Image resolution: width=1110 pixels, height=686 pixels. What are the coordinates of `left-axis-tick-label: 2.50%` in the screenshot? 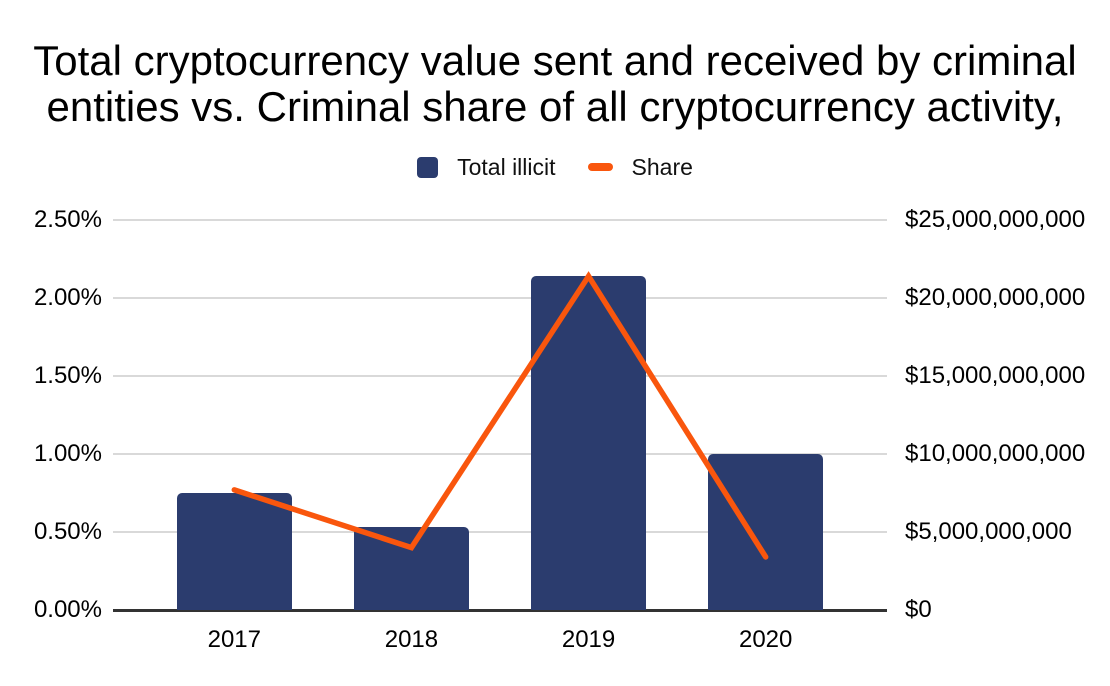 It's located at (67, 219).